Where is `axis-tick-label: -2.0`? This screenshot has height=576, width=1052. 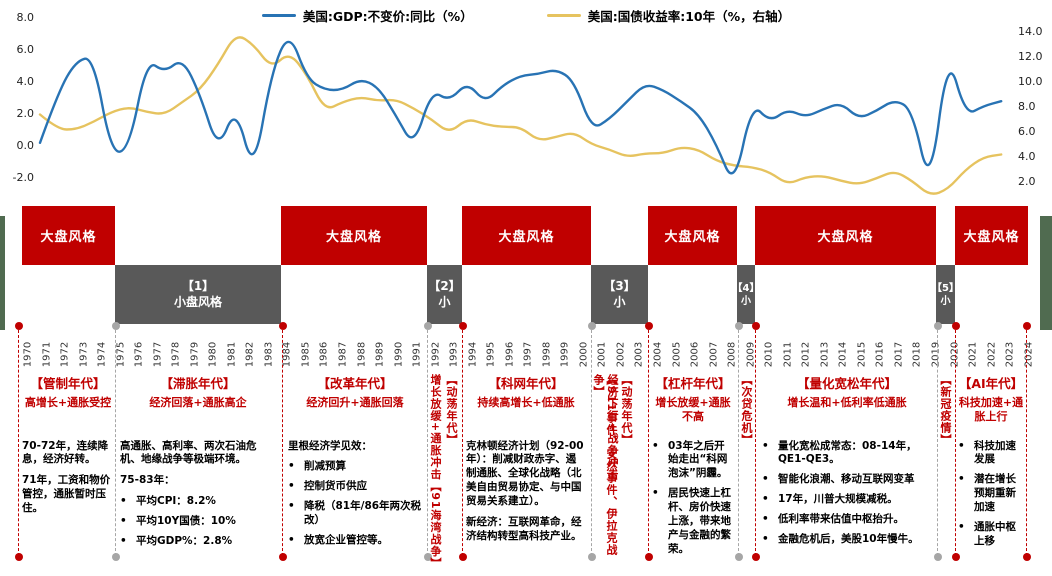
axis-tick-label: -2.0 is located at coordinates (23, 177).